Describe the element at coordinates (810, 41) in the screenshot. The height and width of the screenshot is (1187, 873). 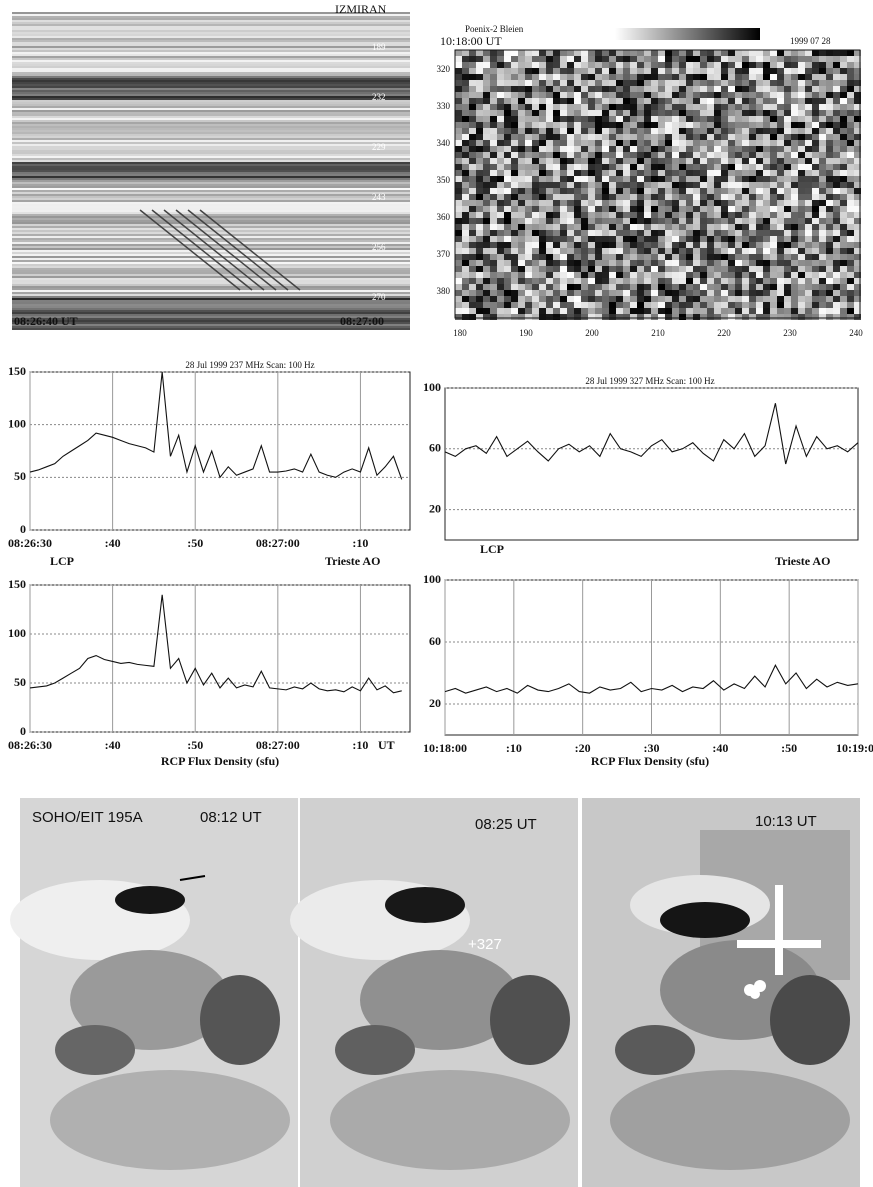
I see `bleien-date: 1999 07 28` at that location.